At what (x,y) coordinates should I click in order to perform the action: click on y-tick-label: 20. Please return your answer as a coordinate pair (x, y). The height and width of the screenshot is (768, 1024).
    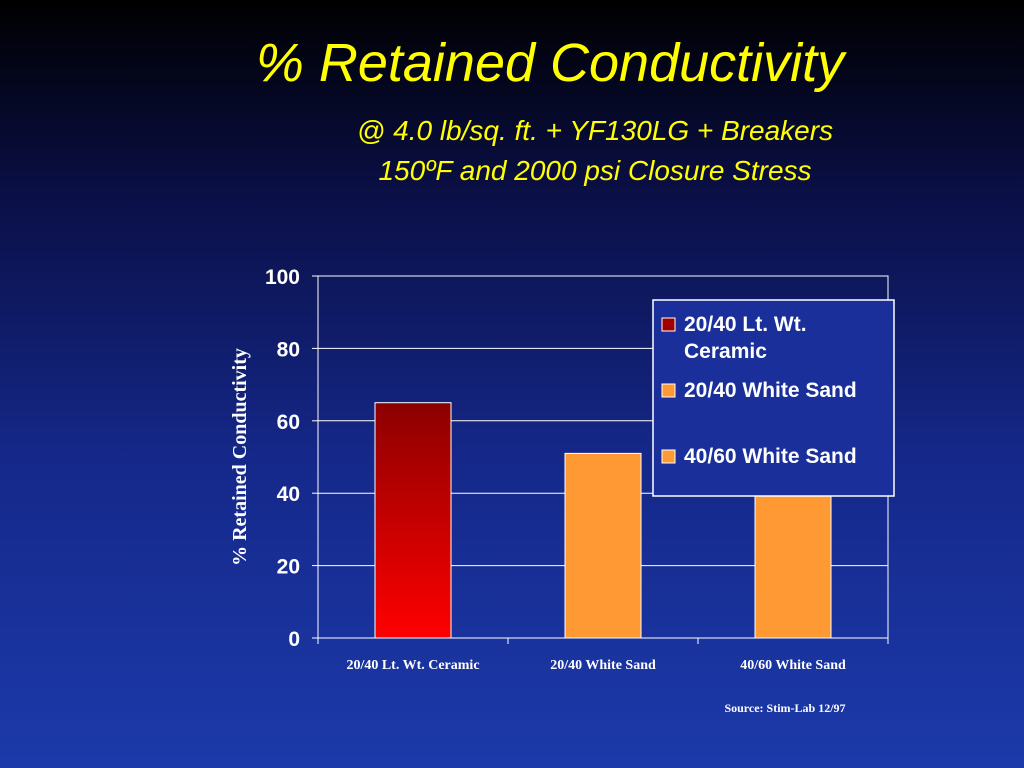
    Looking at the image, I should click on (288, 567).